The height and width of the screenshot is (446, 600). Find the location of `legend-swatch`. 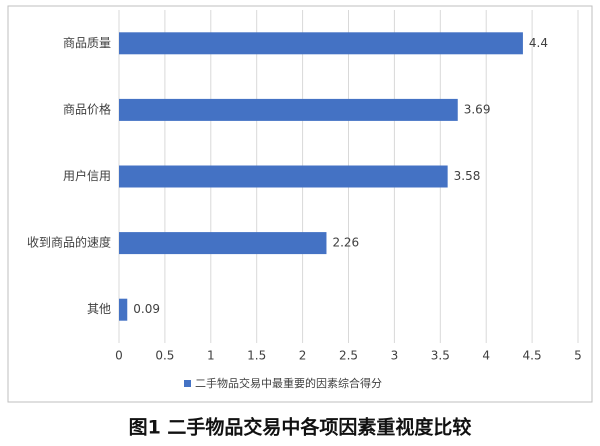

legend-swatch is located at coordinates (187, 383).